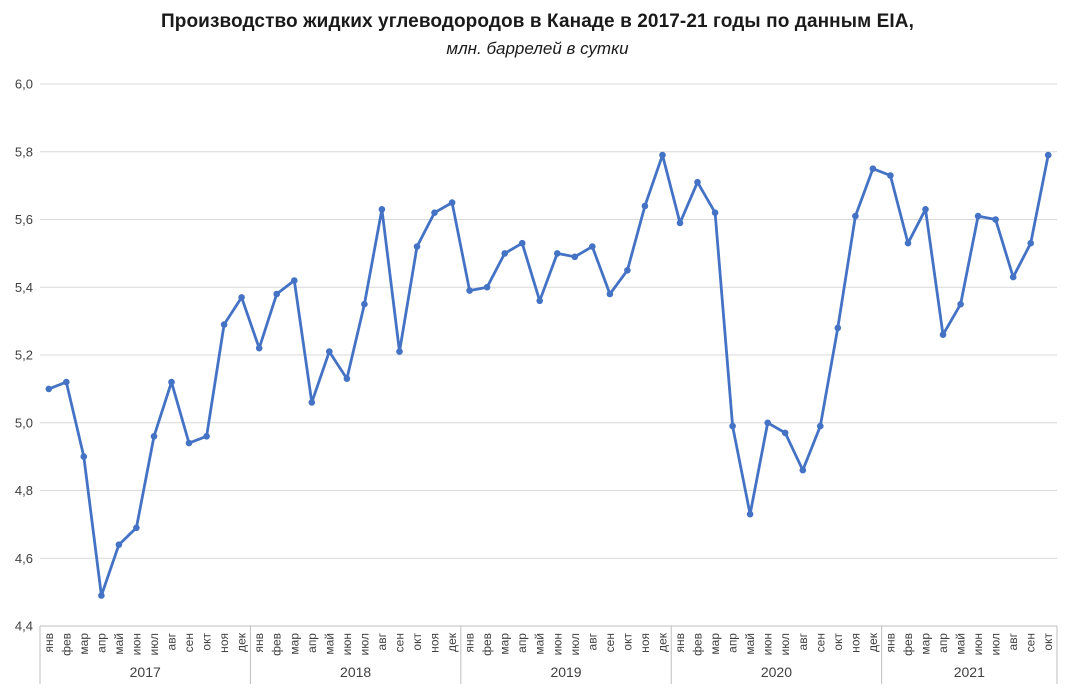 This screenshot has width=1075, height=696. What do you see at coordinates (24, 626) in the screenshot?
I see `y-axis-tick-label: 4,4` at bounding box center [24, 626].